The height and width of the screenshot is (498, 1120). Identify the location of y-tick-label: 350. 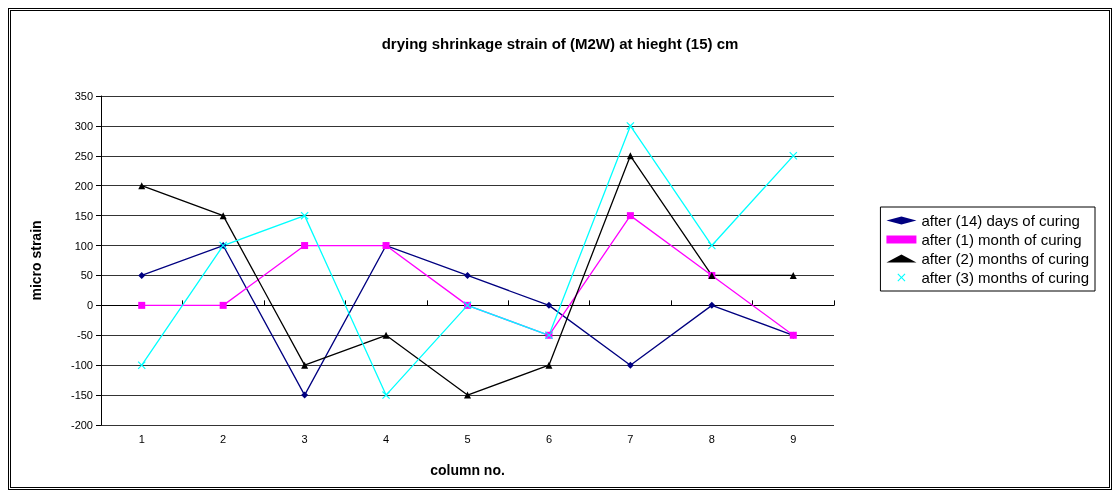
(83, 96).